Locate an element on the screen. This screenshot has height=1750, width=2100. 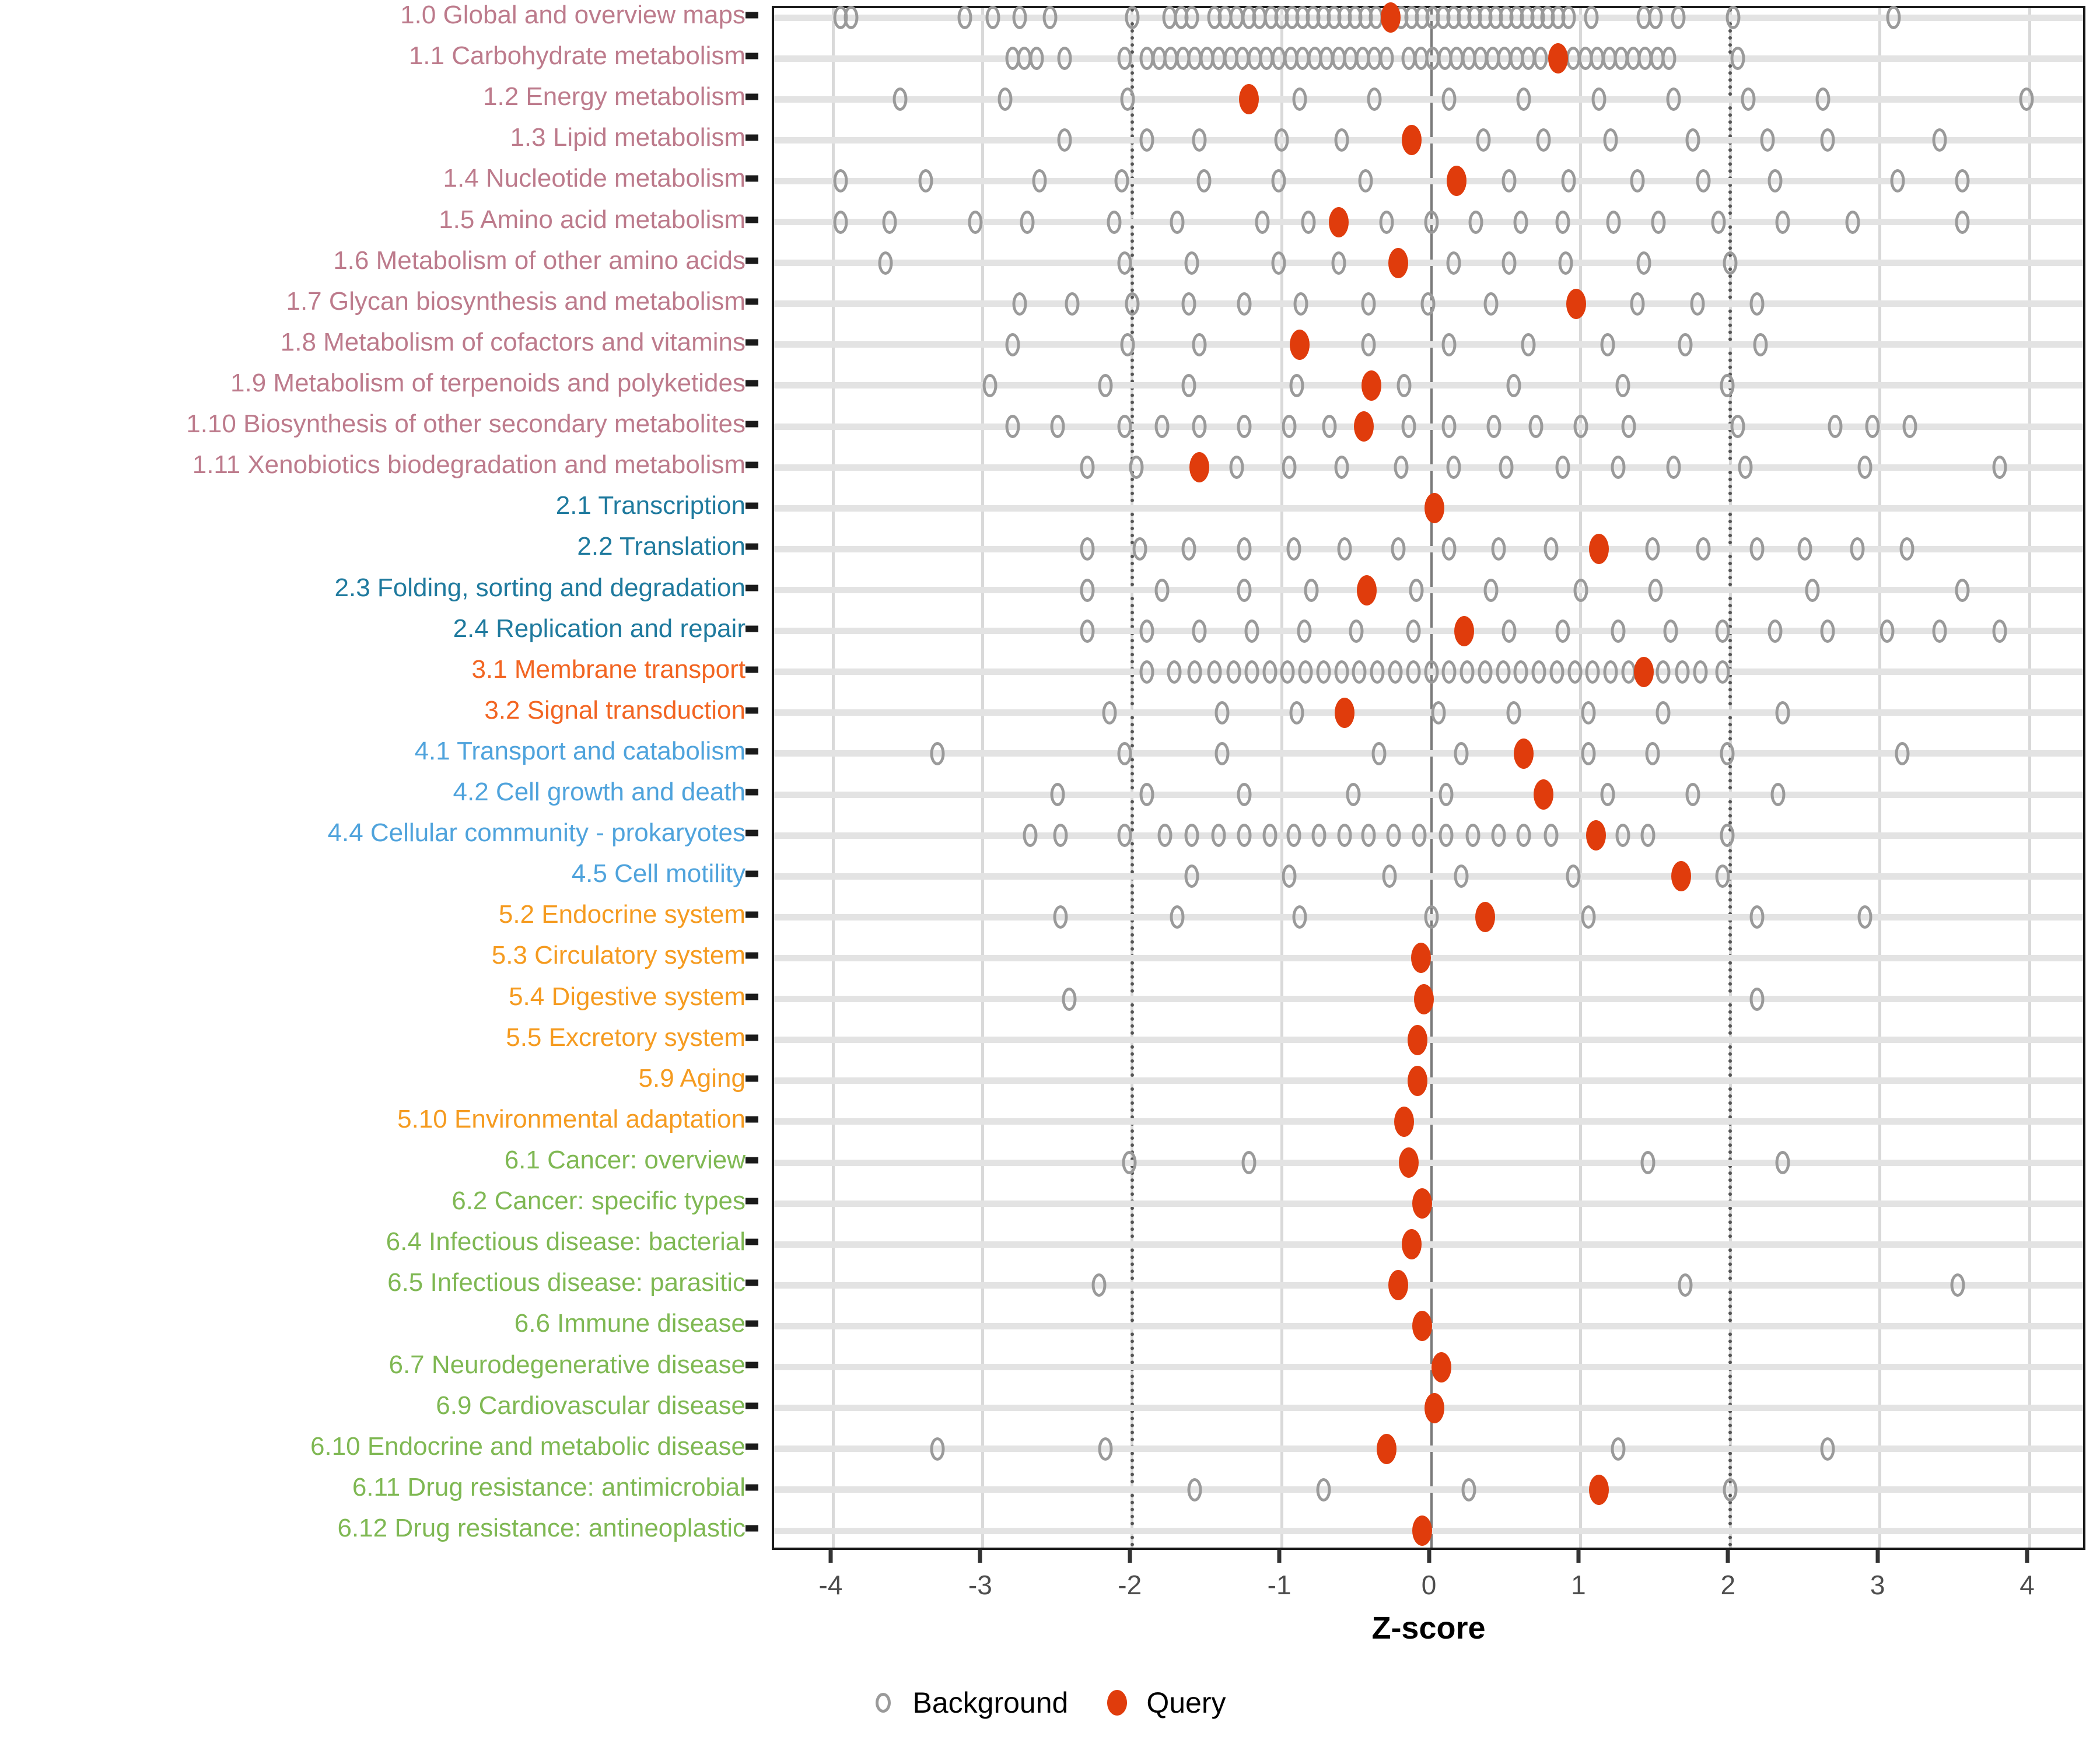
x-axis-tick-label: -4 is located at coordinates (830, 1585).